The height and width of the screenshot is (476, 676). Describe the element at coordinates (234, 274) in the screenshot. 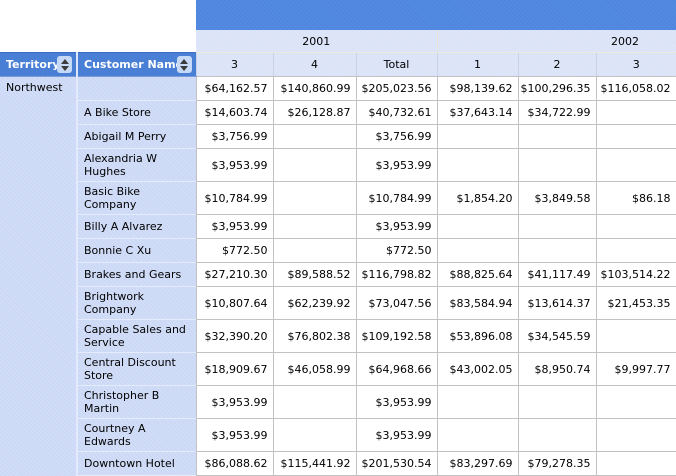

I see `value-cell: $27,210.30` at that location.